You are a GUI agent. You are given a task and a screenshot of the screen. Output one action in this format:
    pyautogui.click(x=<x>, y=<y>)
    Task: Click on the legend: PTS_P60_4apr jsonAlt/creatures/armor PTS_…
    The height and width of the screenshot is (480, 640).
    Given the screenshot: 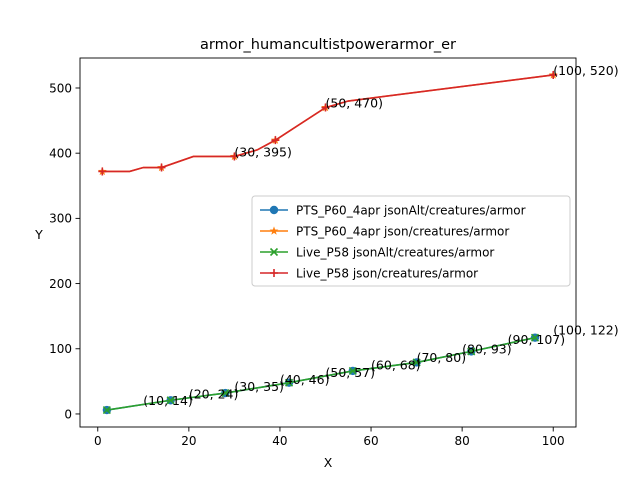 What is the action you would take?
    pyautogui.click(x=411, y=241)
    